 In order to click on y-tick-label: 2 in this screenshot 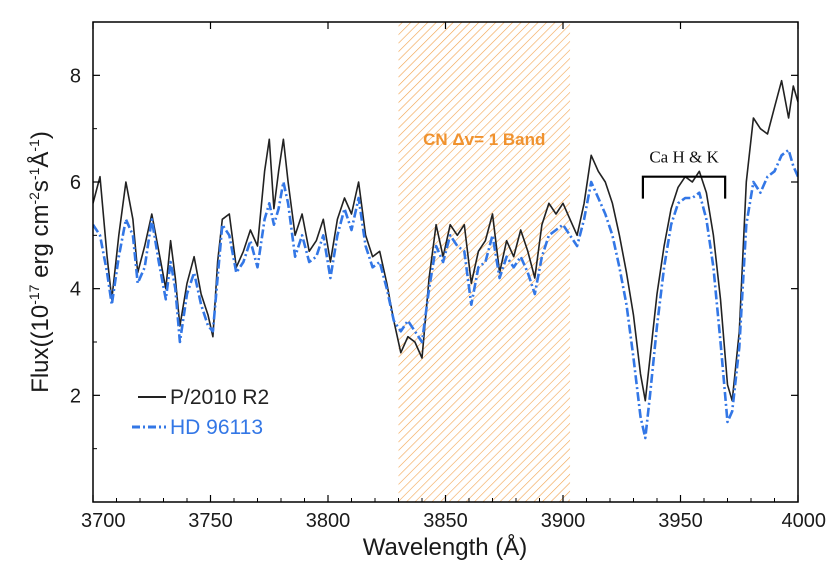, I will do `click(75, 396)`.